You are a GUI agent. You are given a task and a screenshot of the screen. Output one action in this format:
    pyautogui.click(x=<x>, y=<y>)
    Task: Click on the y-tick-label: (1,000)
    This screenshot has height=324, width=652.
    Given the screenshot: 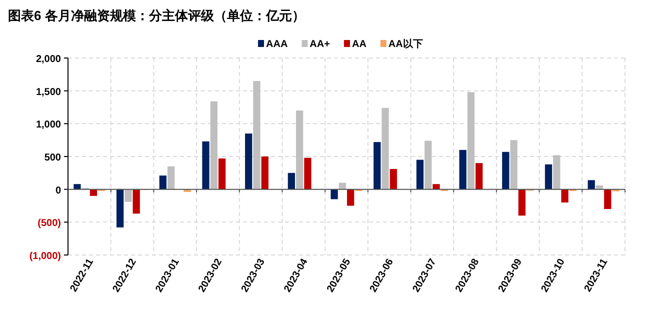 What is the action you would take?
    pyautogui.click(x=45, y=256)
    